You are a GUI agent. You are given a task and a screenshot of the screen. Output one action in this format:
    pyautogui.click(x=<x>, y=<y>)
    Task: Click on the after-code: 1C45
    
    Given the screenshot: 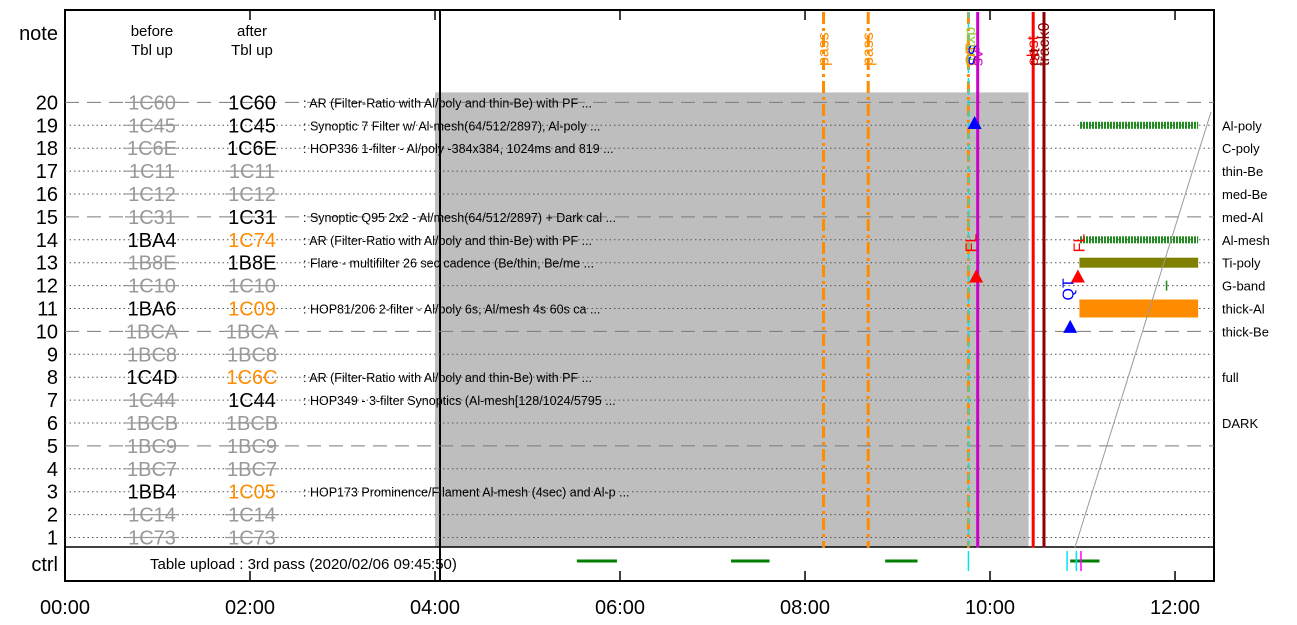 What is the action you would take?
    pyautogui.click(x=252, y=126)
    